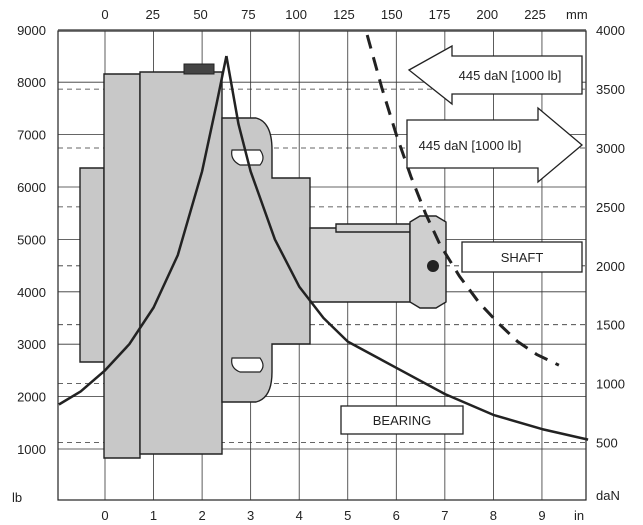  Describe the element at coordinates (347, 515) in the screenshot. I see `bottom-tick-label: 5` at that location.